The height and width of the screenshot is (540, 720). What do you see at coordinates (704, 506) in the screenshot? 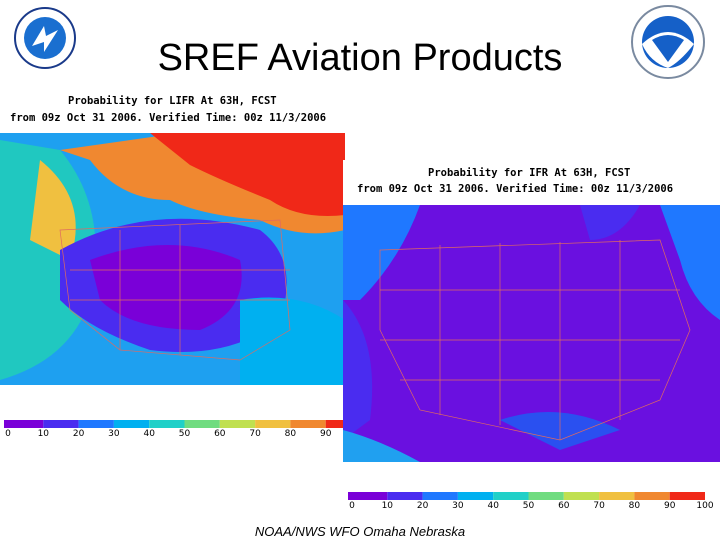
I see `scale-label: 100` at bounding box center [704, 506].